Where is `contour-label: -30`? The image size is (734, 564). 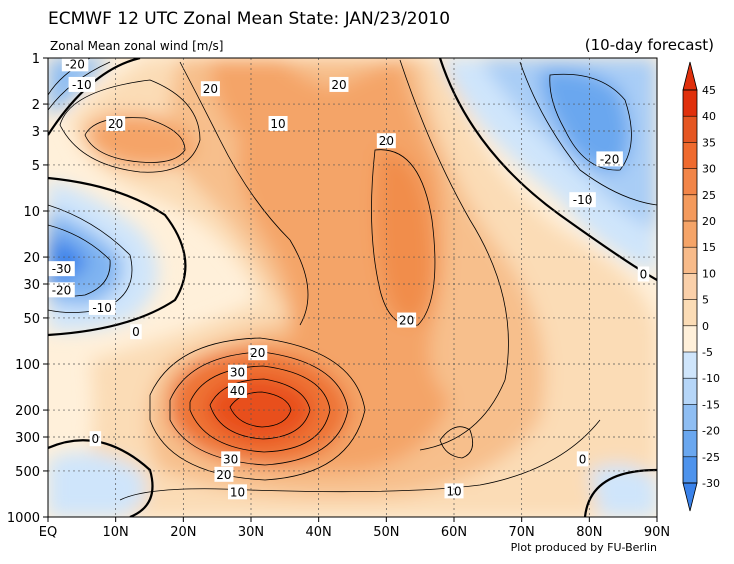
contour-label: -30 is located at coordinates (62, 269).